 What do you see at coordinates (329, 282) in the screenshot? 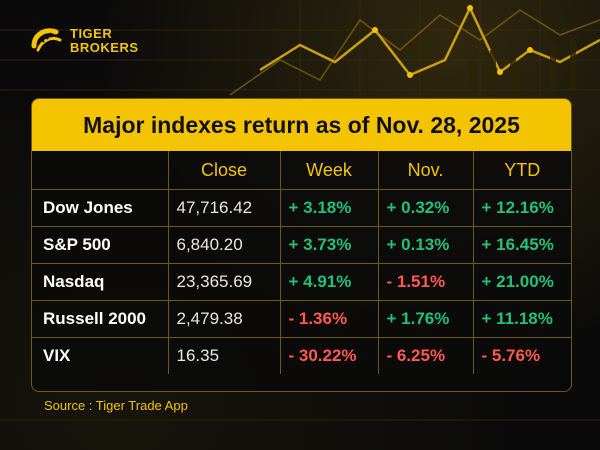
I see `week-return: + 4.91%` at bounding box center [329, 282].